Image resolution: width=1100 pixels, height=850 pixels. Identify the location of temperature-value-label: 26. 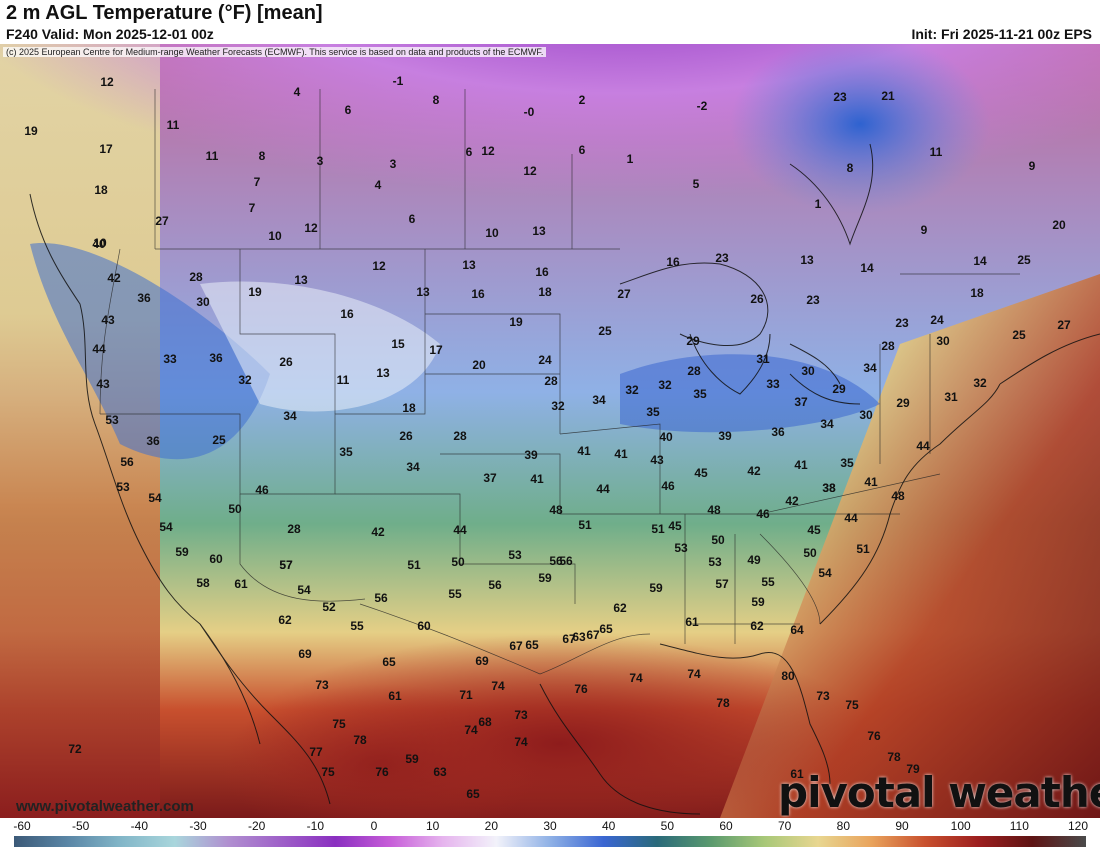
(757, 299).